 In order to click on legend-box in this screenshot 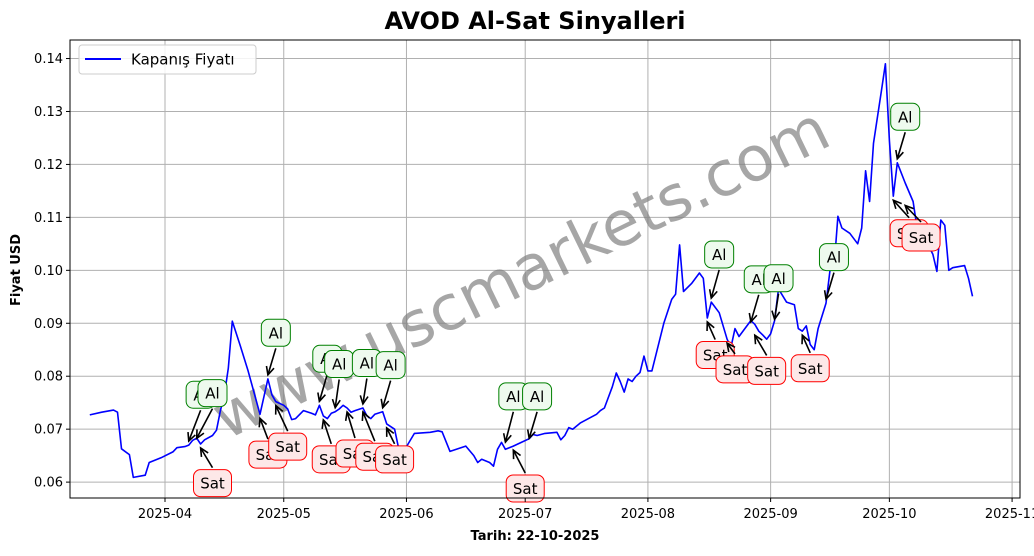, I will do `click(167, 59)`.